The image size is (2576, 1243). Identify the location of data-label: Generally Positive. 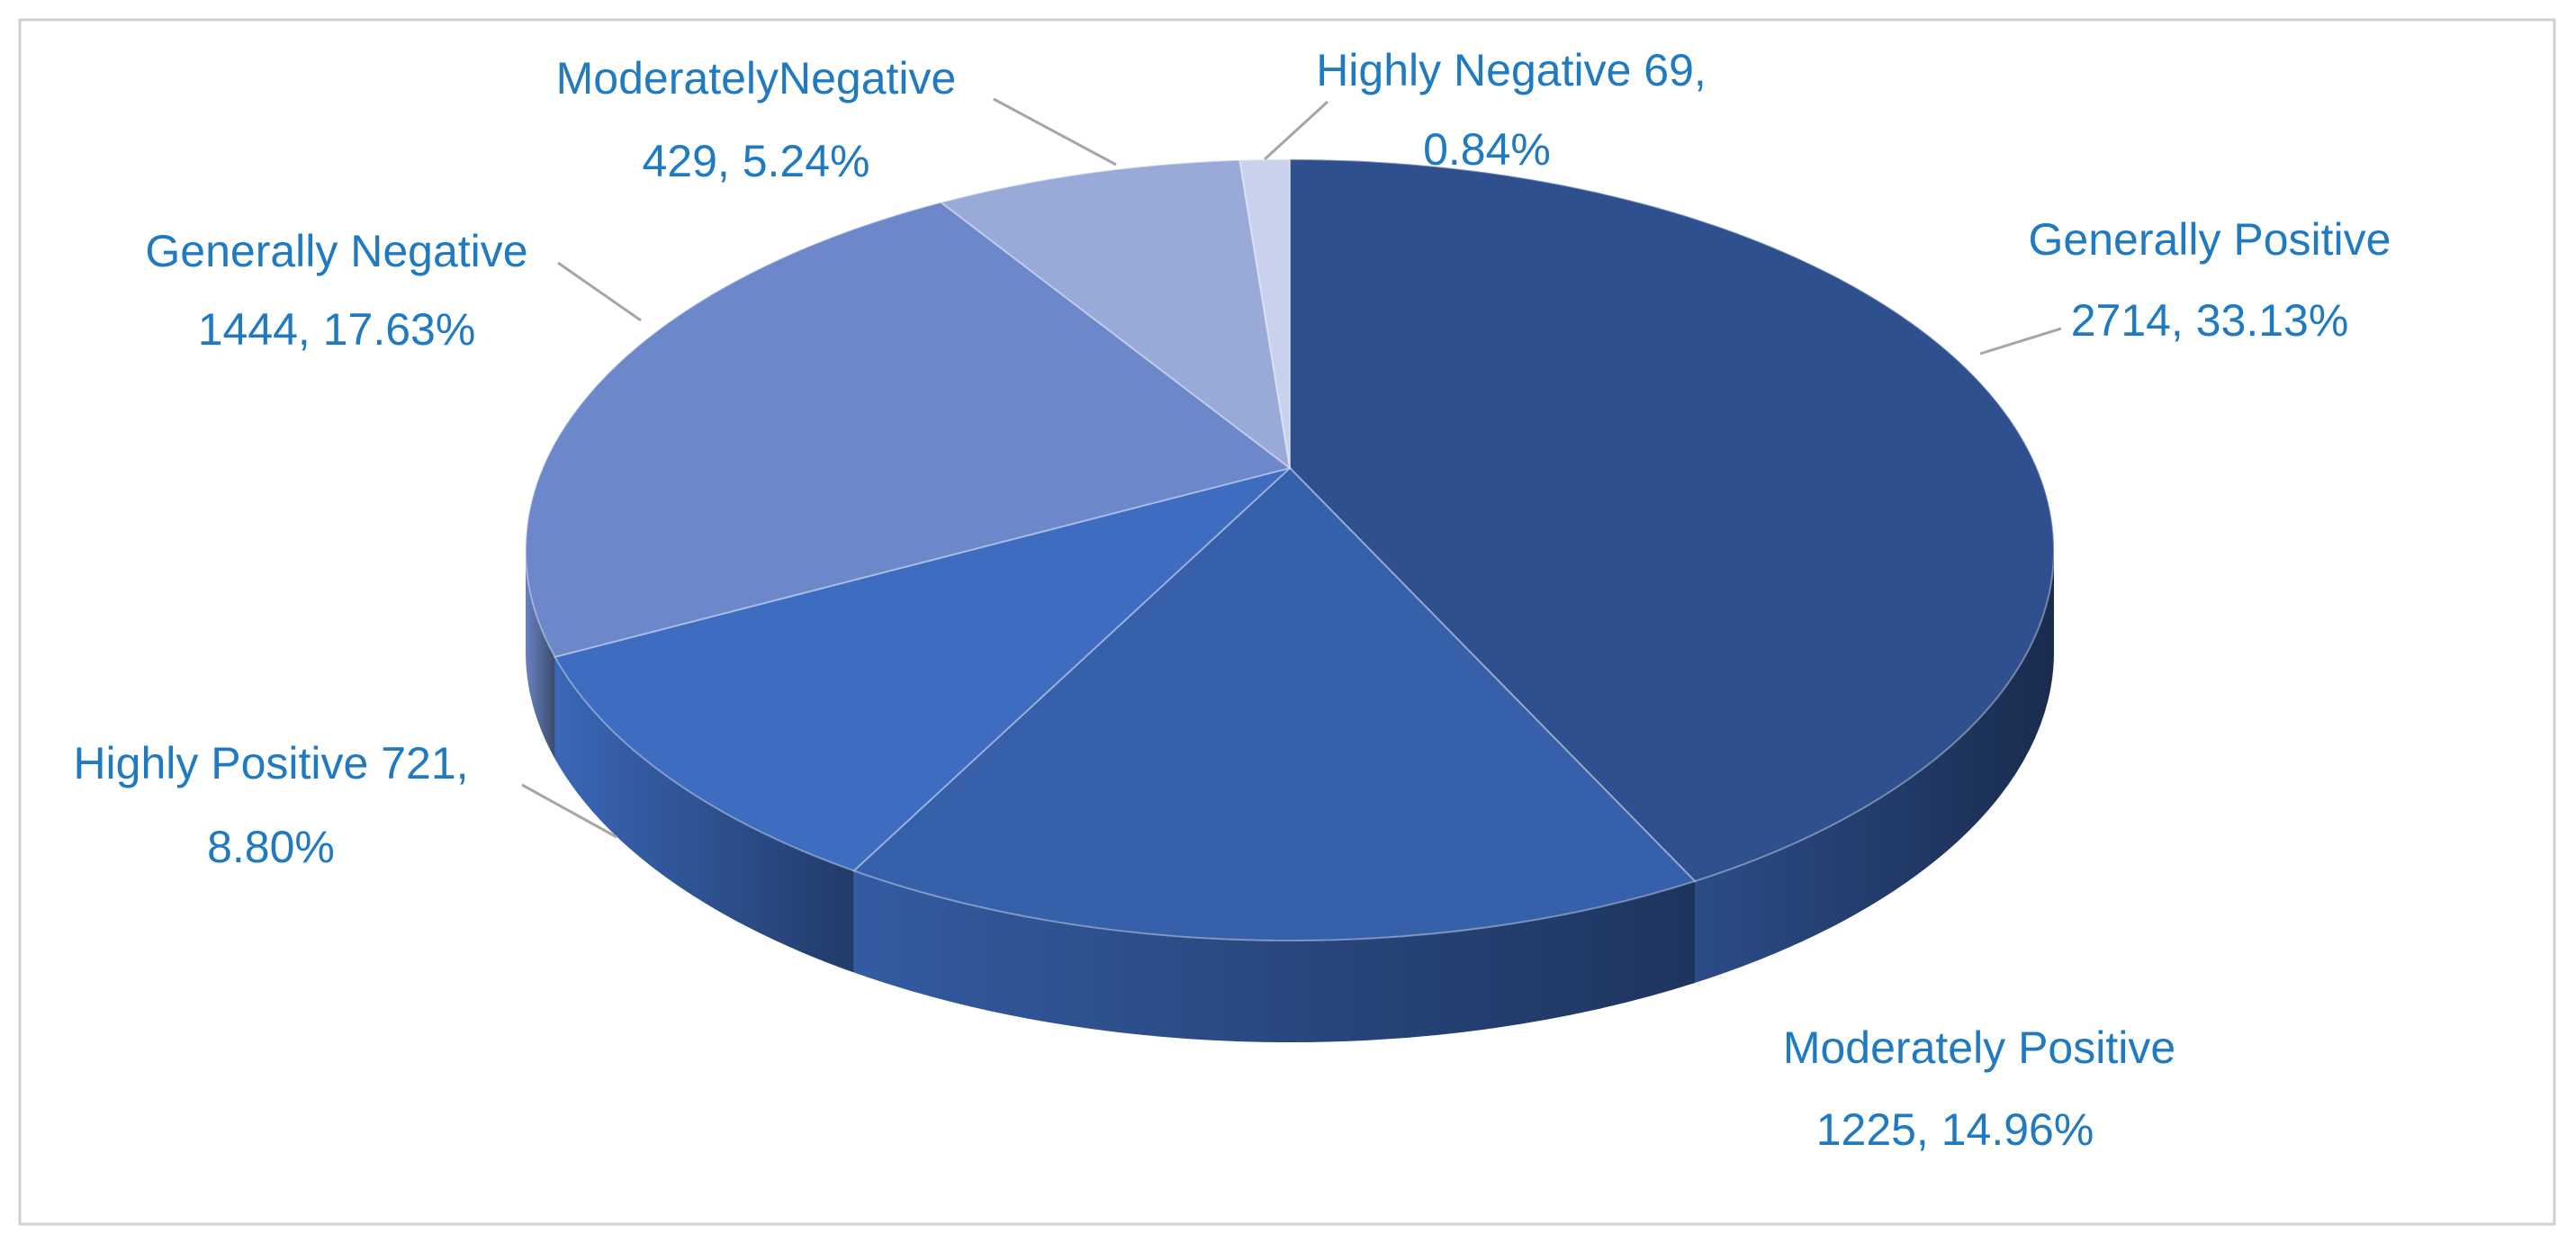
(2210, 239).